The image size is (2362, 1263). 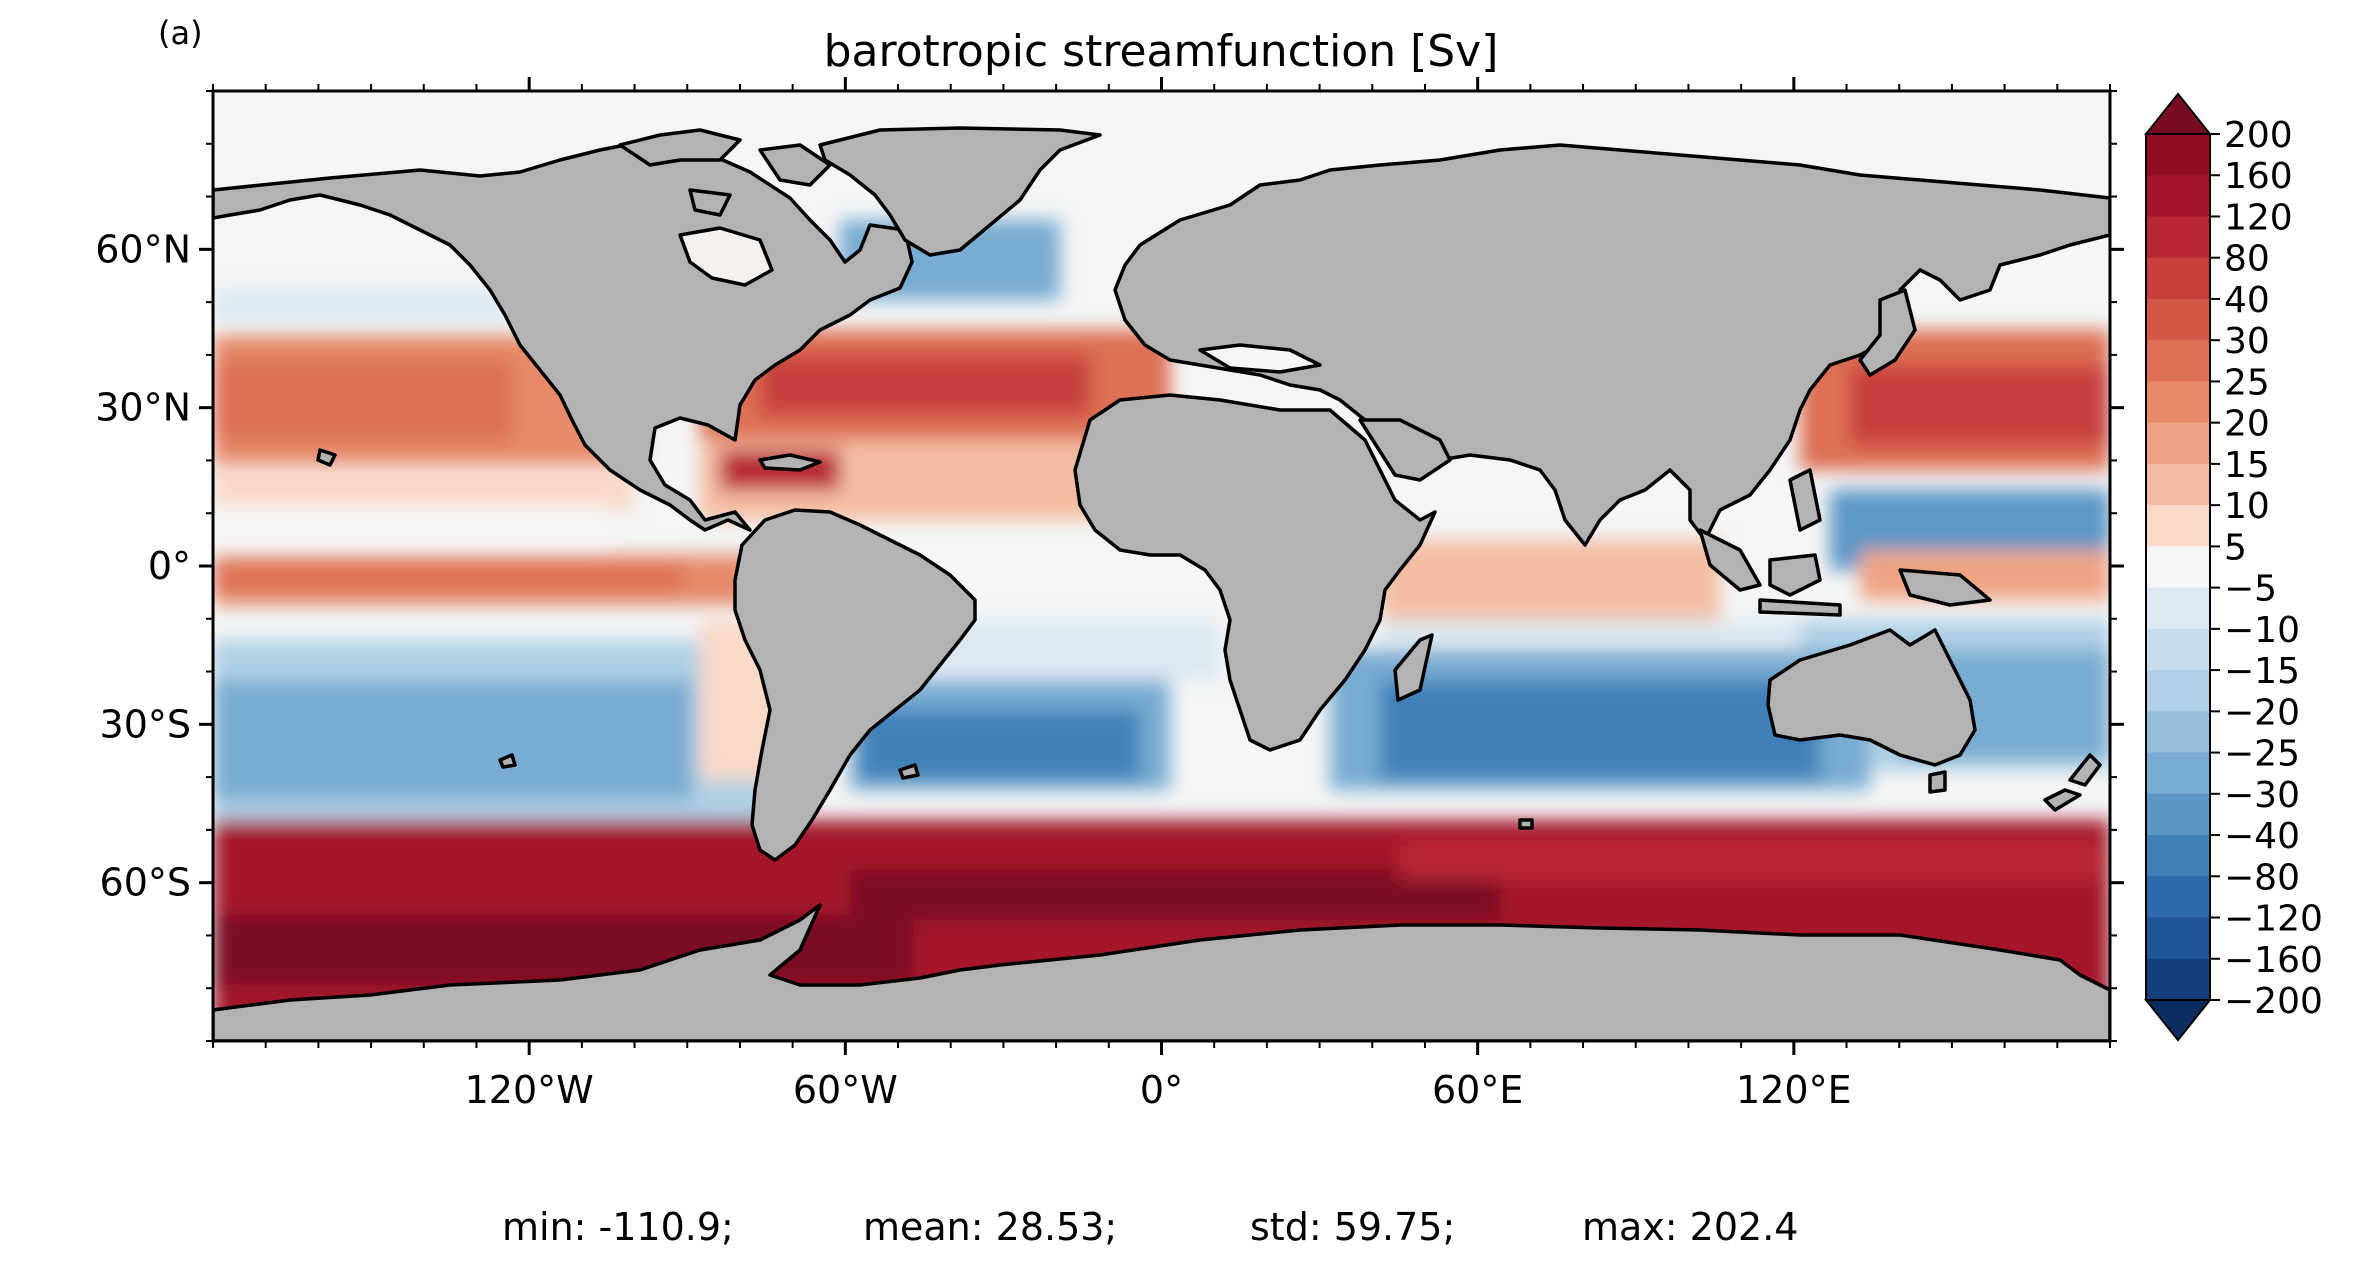 What do you see at coordinates (2247, 465) in the screenshot?
I see `colorbar-label: 15` at bounding box center [2247, 465].